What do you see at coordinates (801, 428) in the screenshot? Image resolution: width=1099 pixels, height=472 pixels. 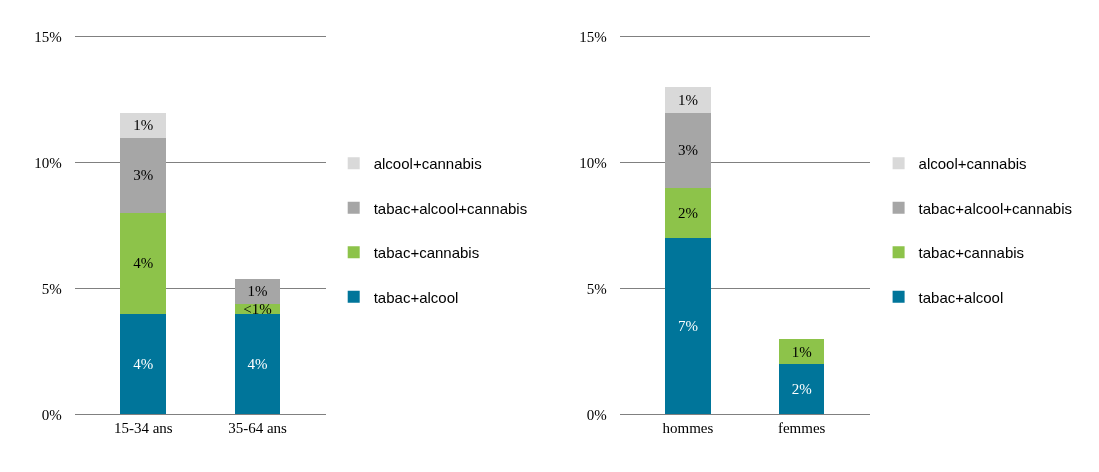 I see `x-tick-label: femmes` at bounding box center [801, 428].